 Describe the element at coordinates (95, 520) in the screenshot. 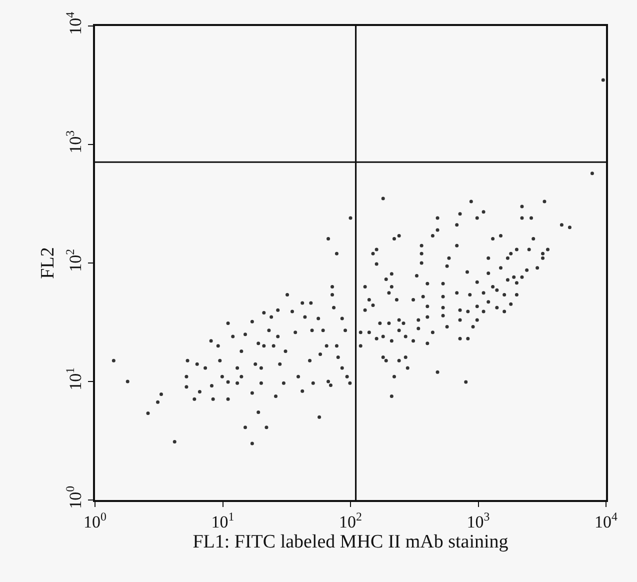

I see `x-tick-label: 10$^{0}$` at that location.